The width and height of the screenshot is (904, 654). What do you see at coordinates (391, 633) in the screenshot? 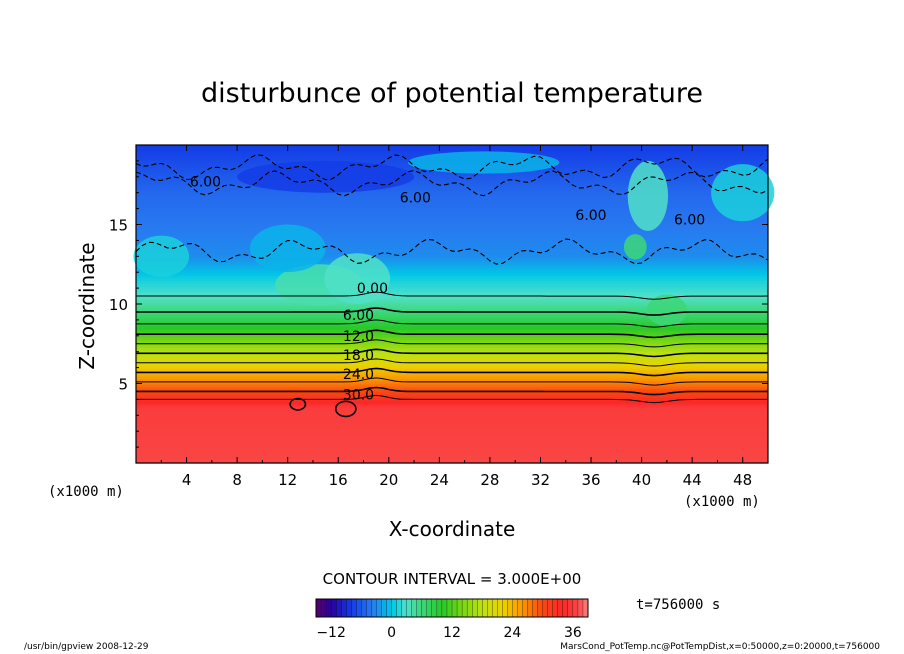
I see `colorbar-tick-label: 0` at bounding box center [391, 633].